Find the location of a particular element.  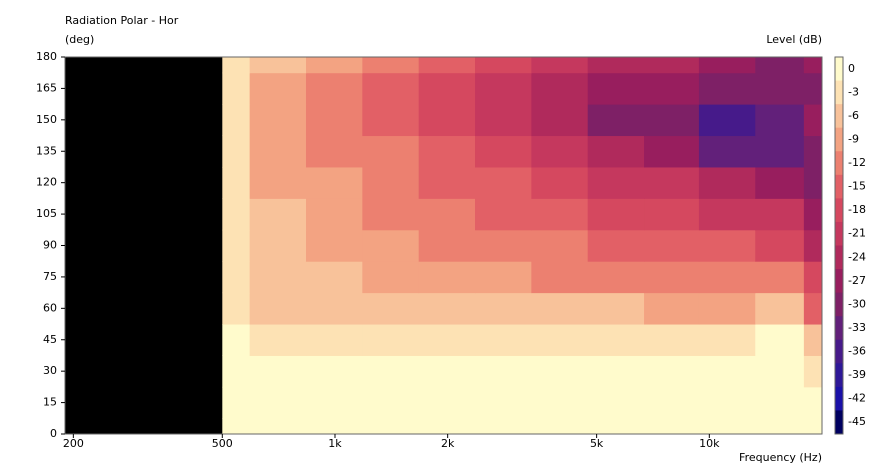

colorbar-tick-label: -12 is located at coordinates (857, 162).